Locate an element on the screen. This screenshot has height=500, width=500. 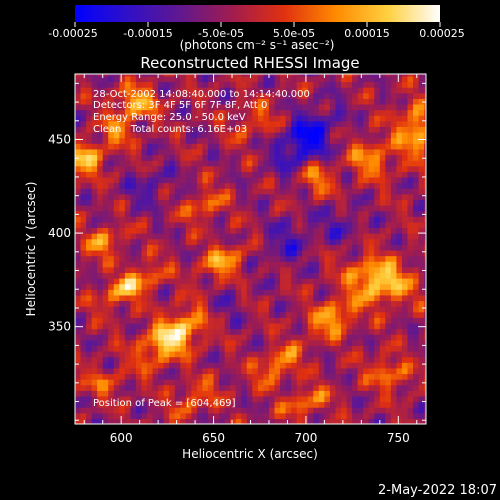
colorbar is located at coordinates (257, 13).